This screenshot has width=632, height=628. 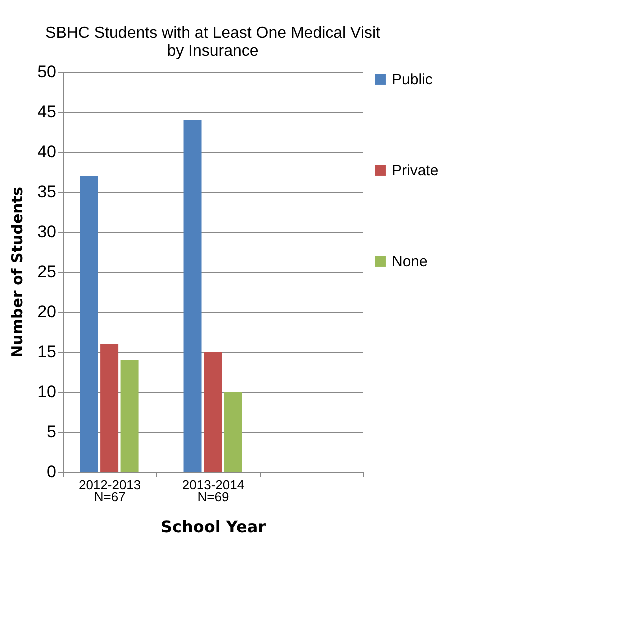 What do you see at coordinates (47, 72) in the screenshot?
I see `y-tick-label: 50` at bounding box center [47, 72].